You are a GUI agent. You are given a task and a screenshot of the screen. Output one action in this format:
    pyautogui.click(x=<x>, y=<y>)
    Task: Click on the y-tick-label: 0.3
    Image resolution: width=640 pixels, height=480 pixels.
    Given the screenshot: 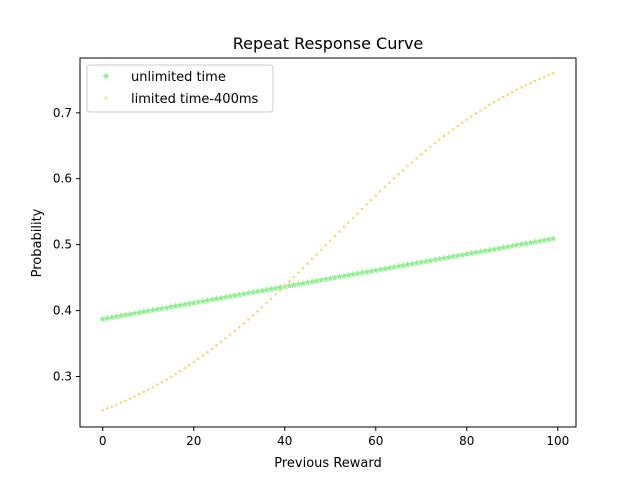 What is the action you would take?
    pyautogui.click(x=62, y=376)
    